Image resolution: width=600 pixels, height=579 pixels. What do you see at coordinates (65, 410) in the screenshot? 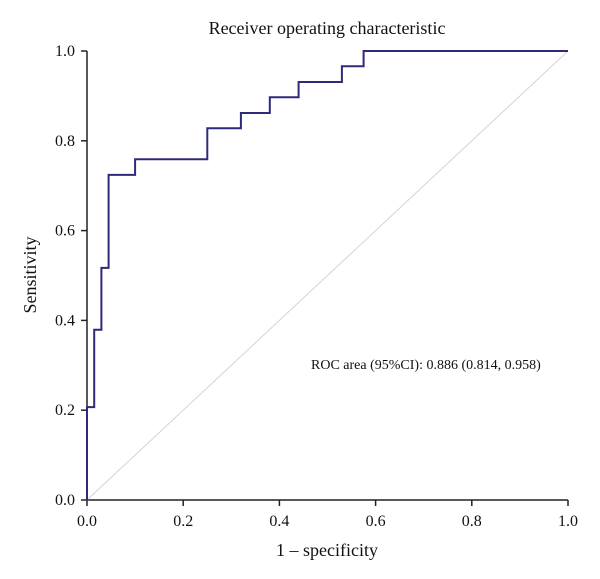
I see `y-tick-label: 0.2` at bounding box center [65, 410].